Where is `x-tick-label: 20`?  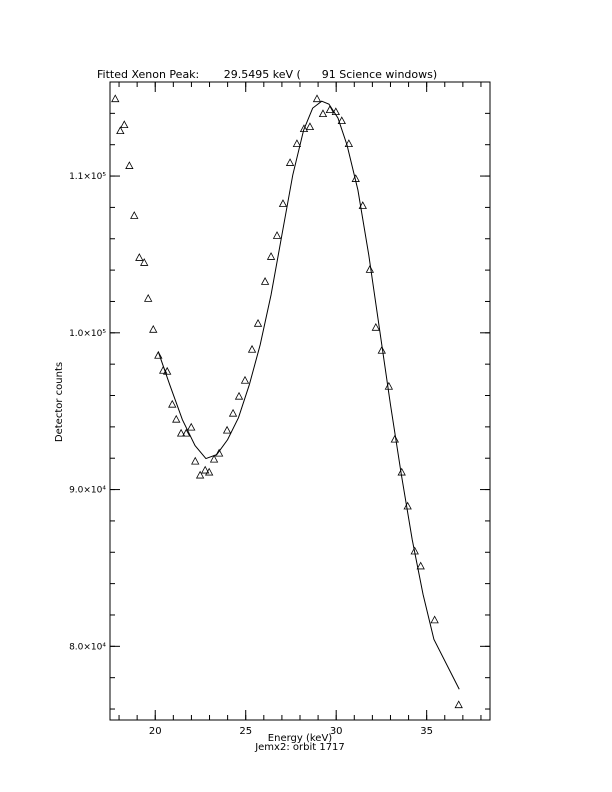
x-tick-label: 20 is located at coordinates (155, 731).